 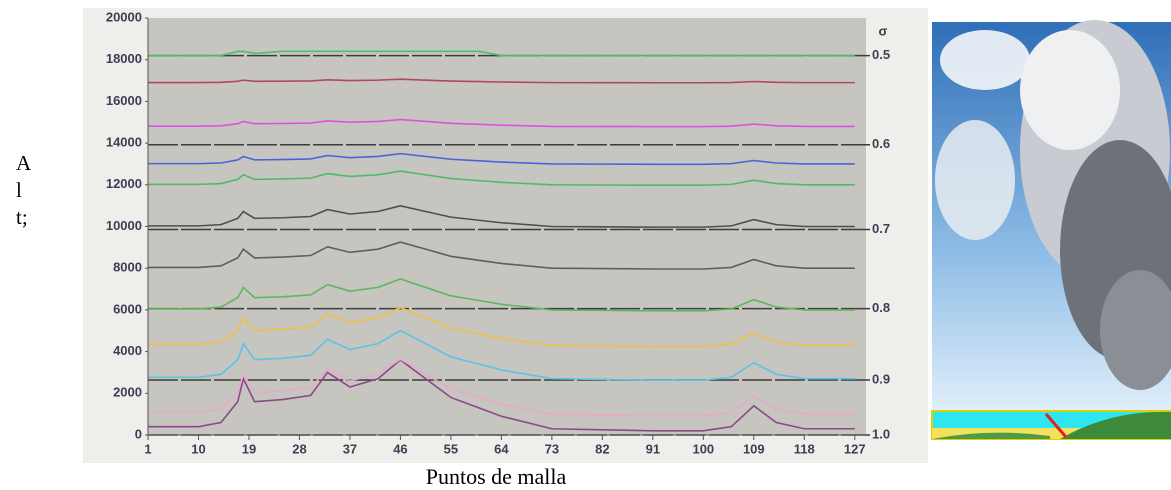 I want to click on y2-tick-label: 0.8, so click(x=881, y=307).